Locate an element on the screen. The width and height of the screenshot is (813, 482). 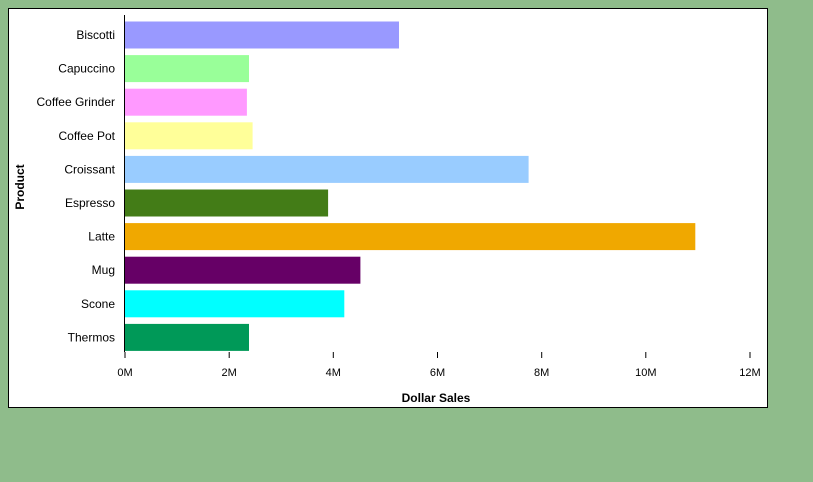
bar-espresso is located at coordinates (227, 203).